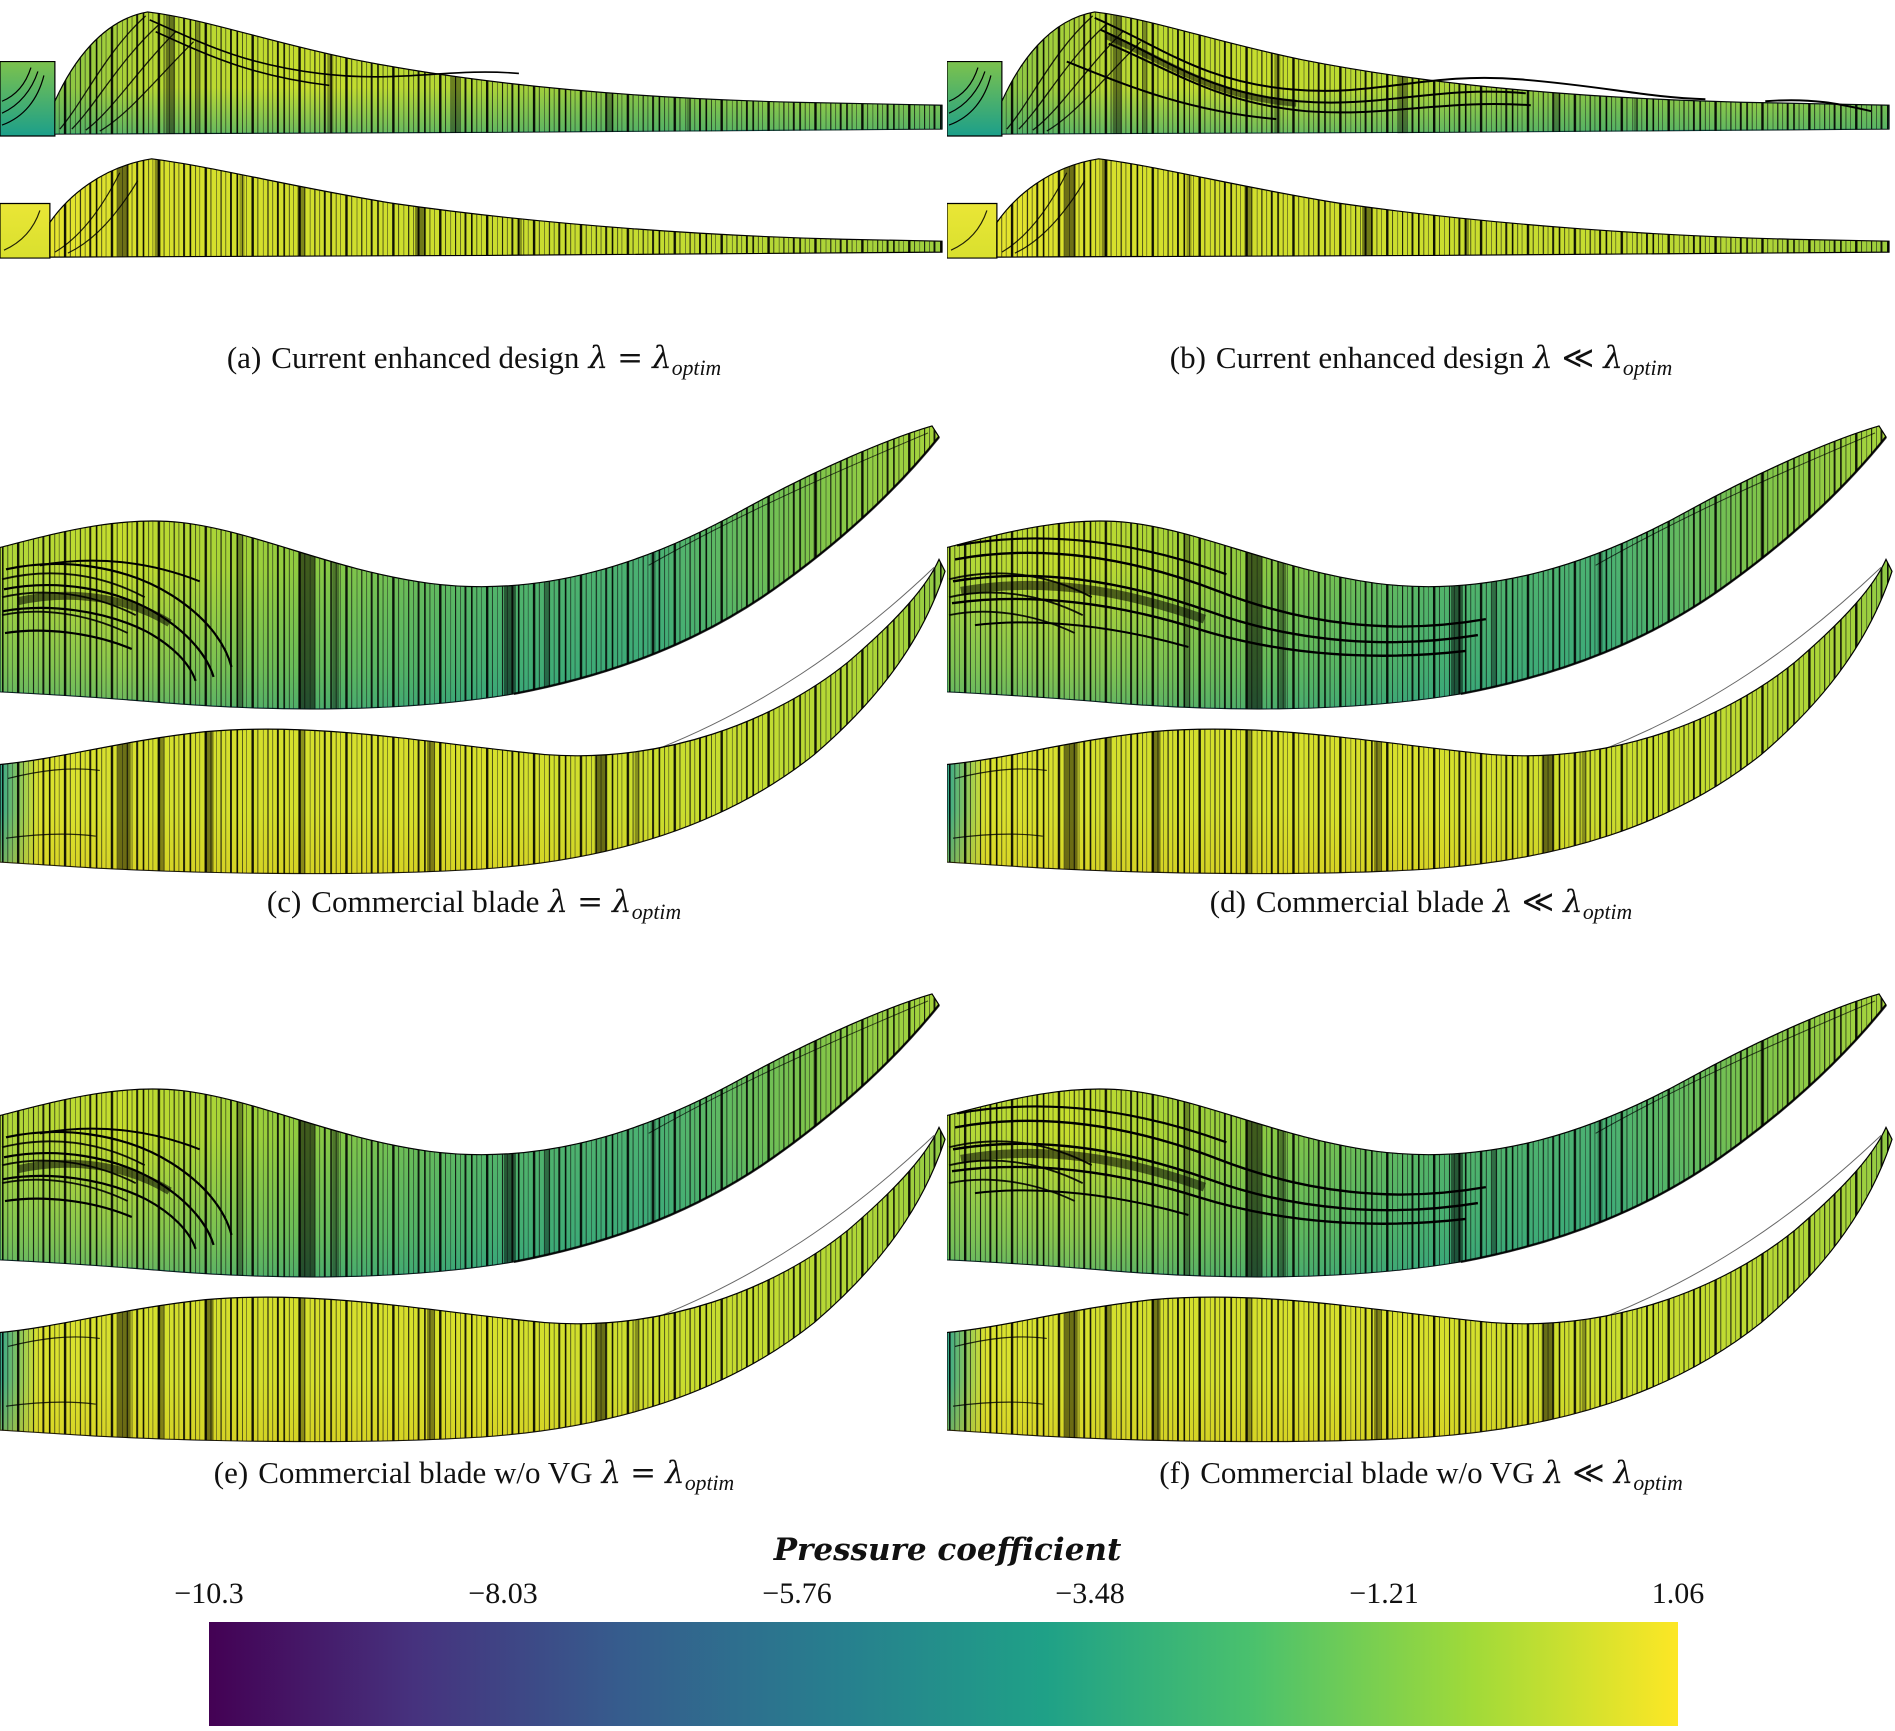 This screenshot has height=1731, width=1895. I want to click on caption-f-title: Commercial blade w/o VG, so click(1367, 1472).